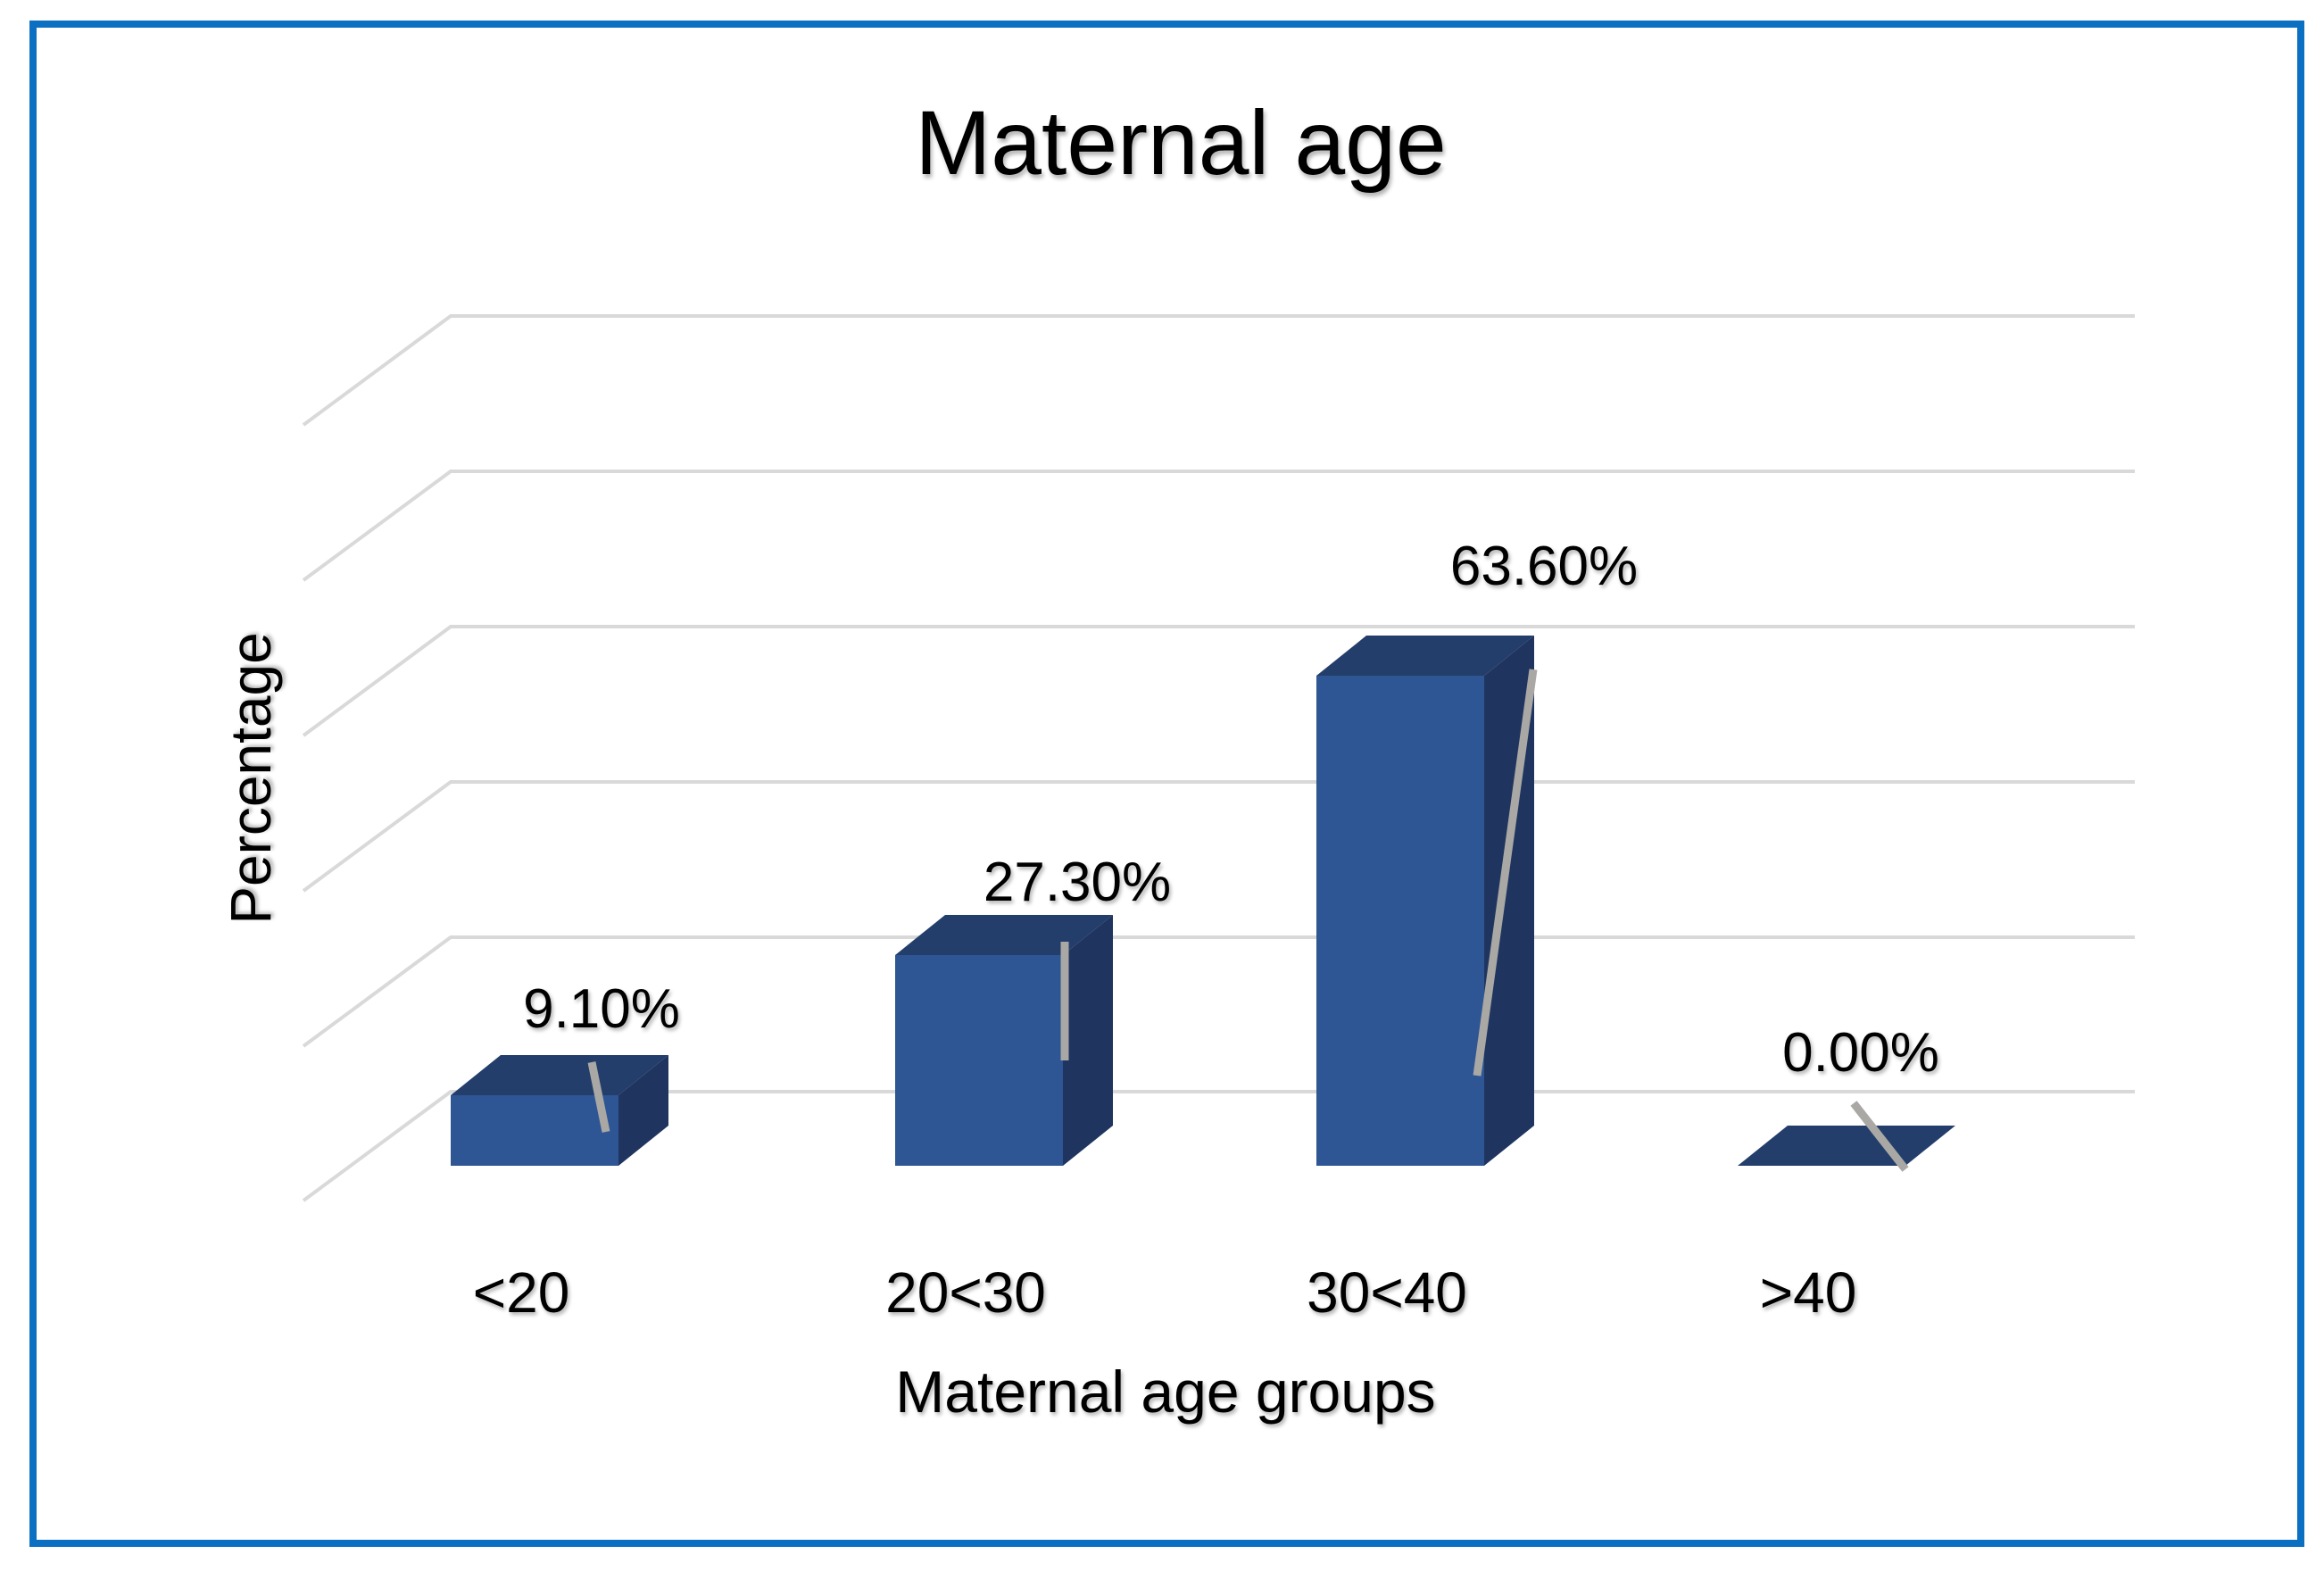  Describe the element at coordinates (1846, 1146) in the screenshot. I see `bar-zero-slab` at that location.